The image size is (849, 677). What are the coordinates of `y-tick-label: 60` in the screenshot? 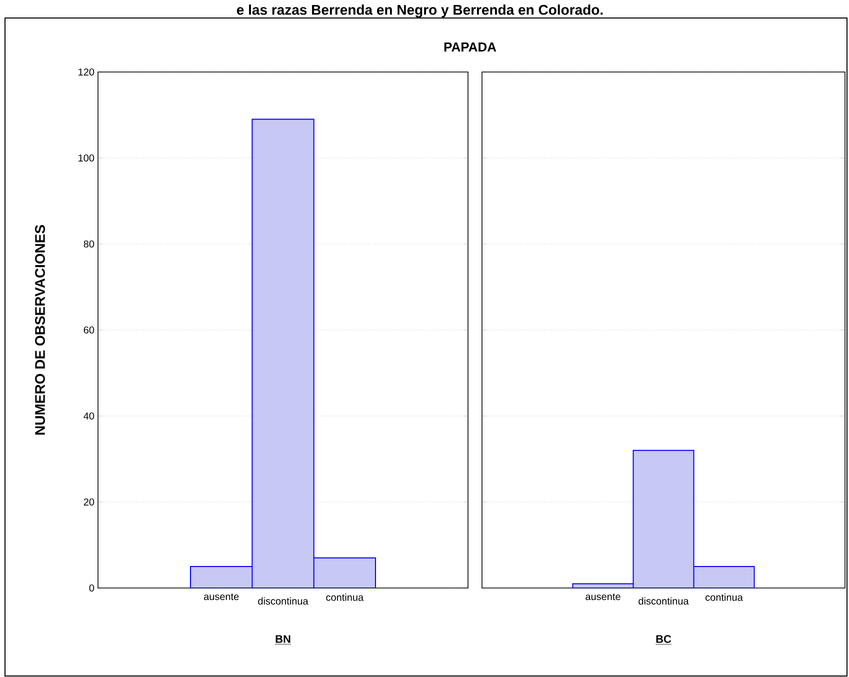 It's located at (89, 330).